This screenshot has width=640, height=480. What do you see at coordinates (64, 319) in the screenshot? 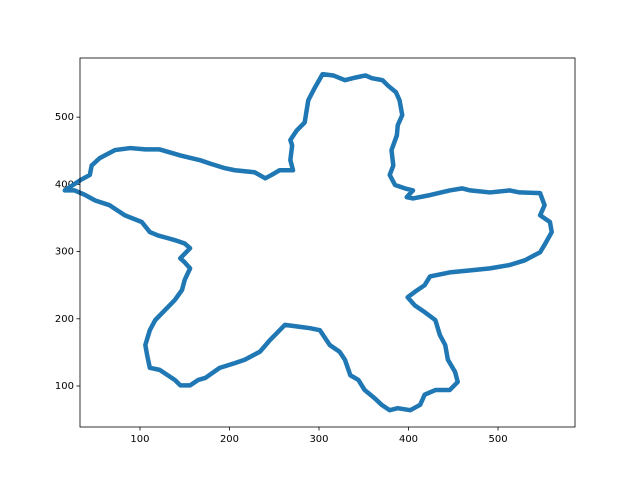
I see `y-tick-label: 200` at bounding box center [64, 319].